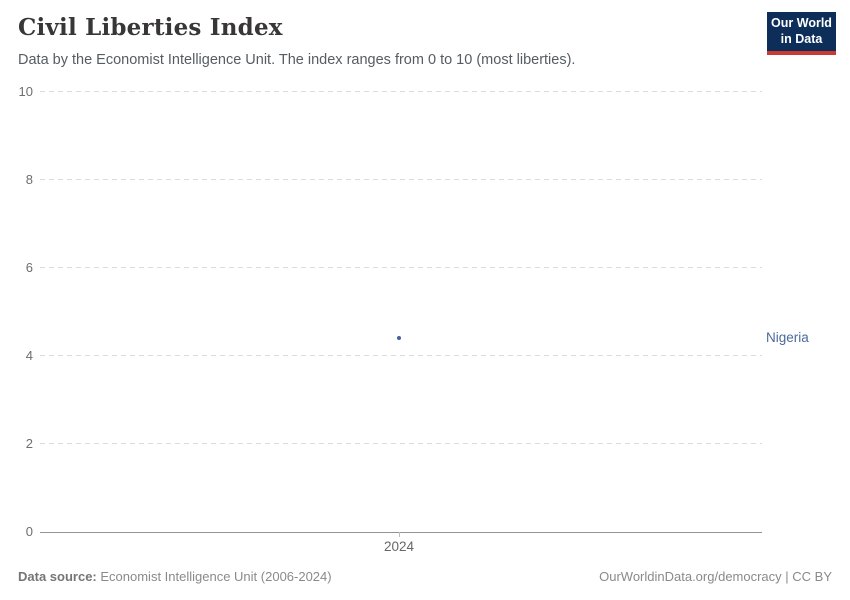  Describe the element at coordinates (399, 337) in the screenshot. I see `data-point-nigeria` at that location.